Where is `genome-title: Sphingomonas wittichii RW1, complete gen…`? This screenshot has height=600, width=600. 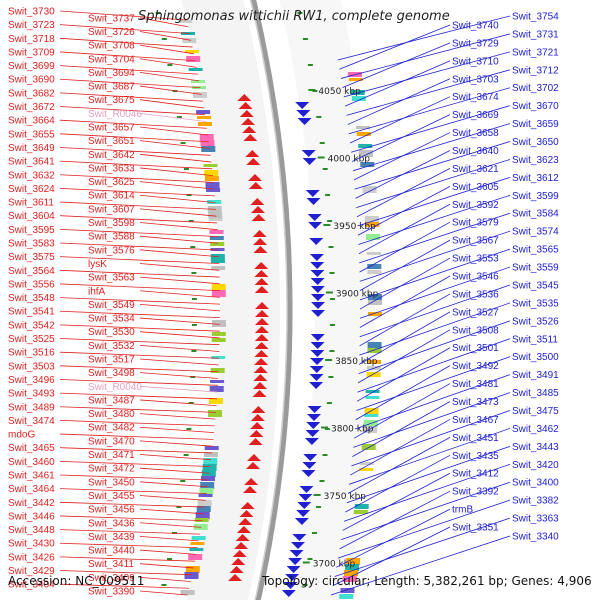
genome-title: Sphingomonas wittichii RW1, complete gen… is located at coordinates (294, 16).